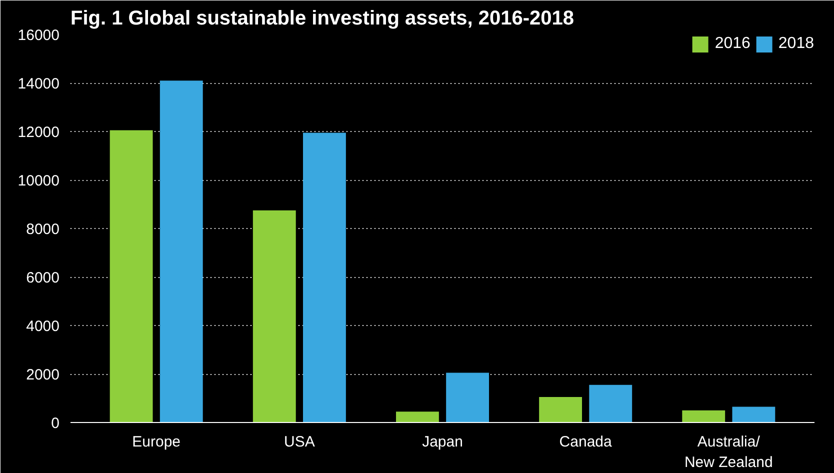 Image resolution: width=834 pixels, height=473 pixels. I want to click on y-tick-label: 8000, so click(43, 229).